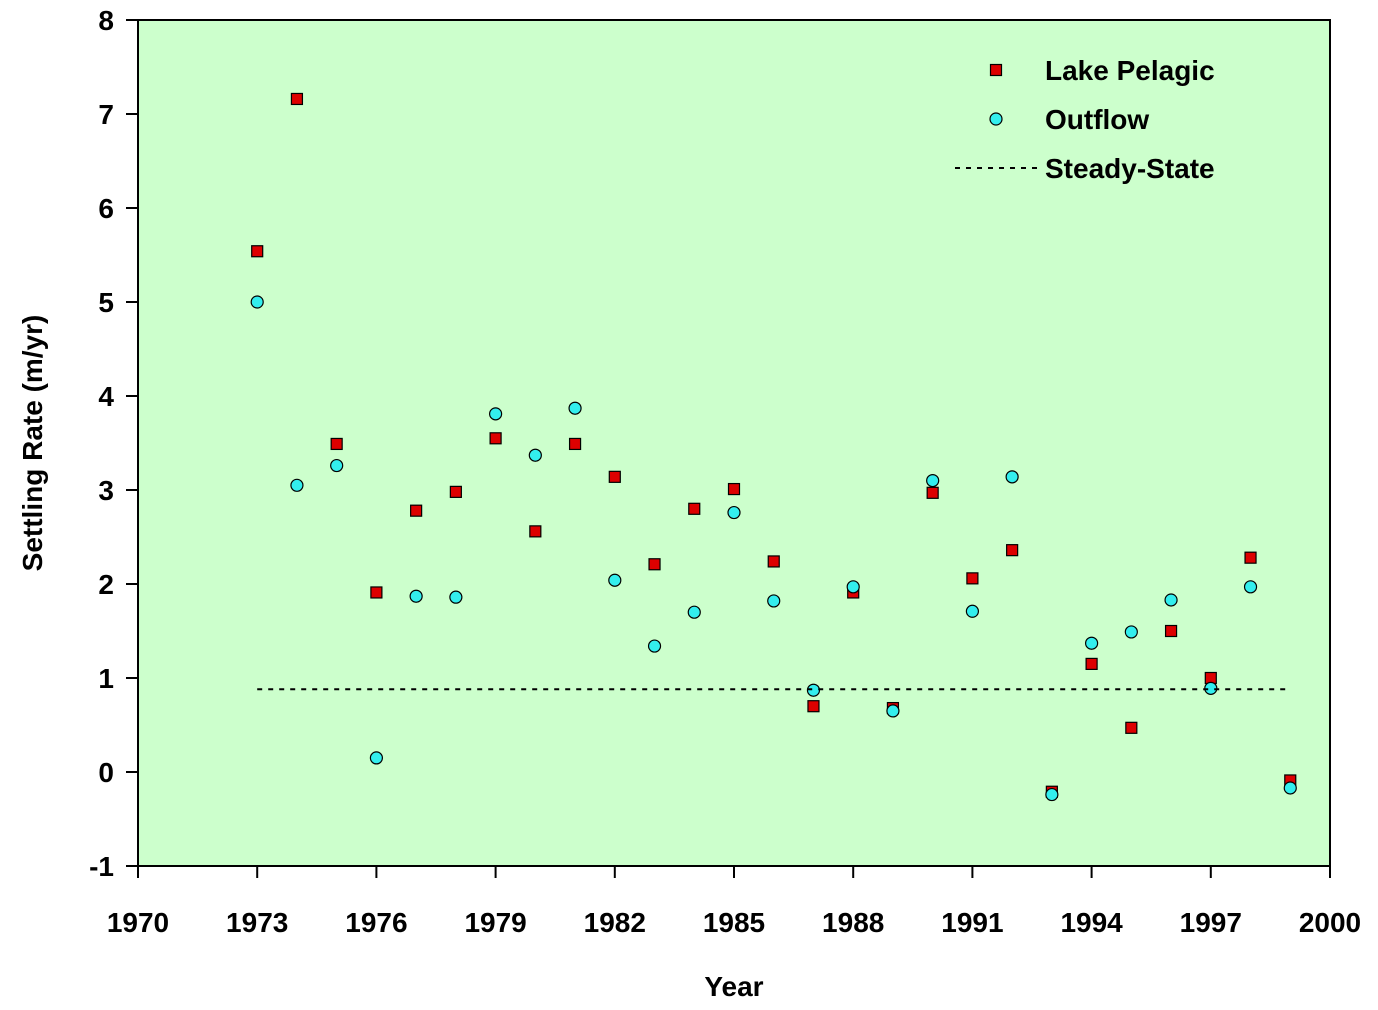 This screenshot has width=1378, height=1010. What do you see at coordinates (106, 208) in the screenshot?
I see `y-tick-label: 6` at bounding box center [106, 208].